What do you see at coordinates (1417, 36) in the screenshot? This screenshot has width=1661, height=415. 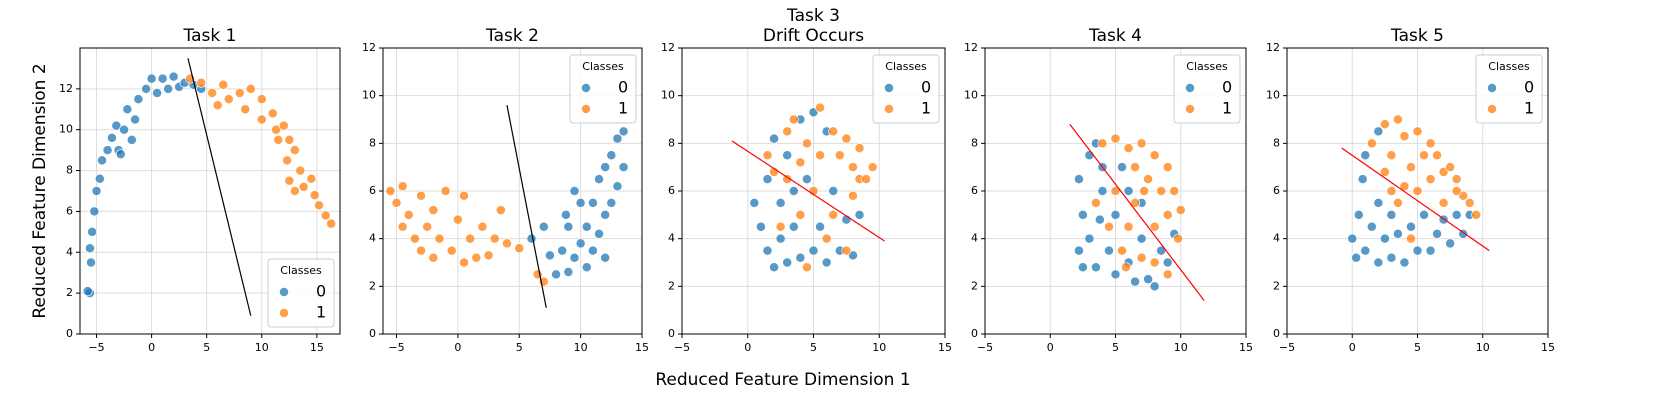 I see `chart-title: Task 5` at bounding box center [1417, 36].